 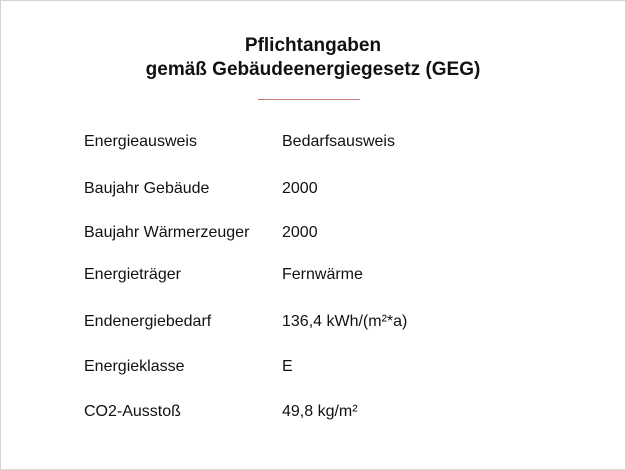 I want to click on row-label: Energieklasse, so click(x=134, y=366).